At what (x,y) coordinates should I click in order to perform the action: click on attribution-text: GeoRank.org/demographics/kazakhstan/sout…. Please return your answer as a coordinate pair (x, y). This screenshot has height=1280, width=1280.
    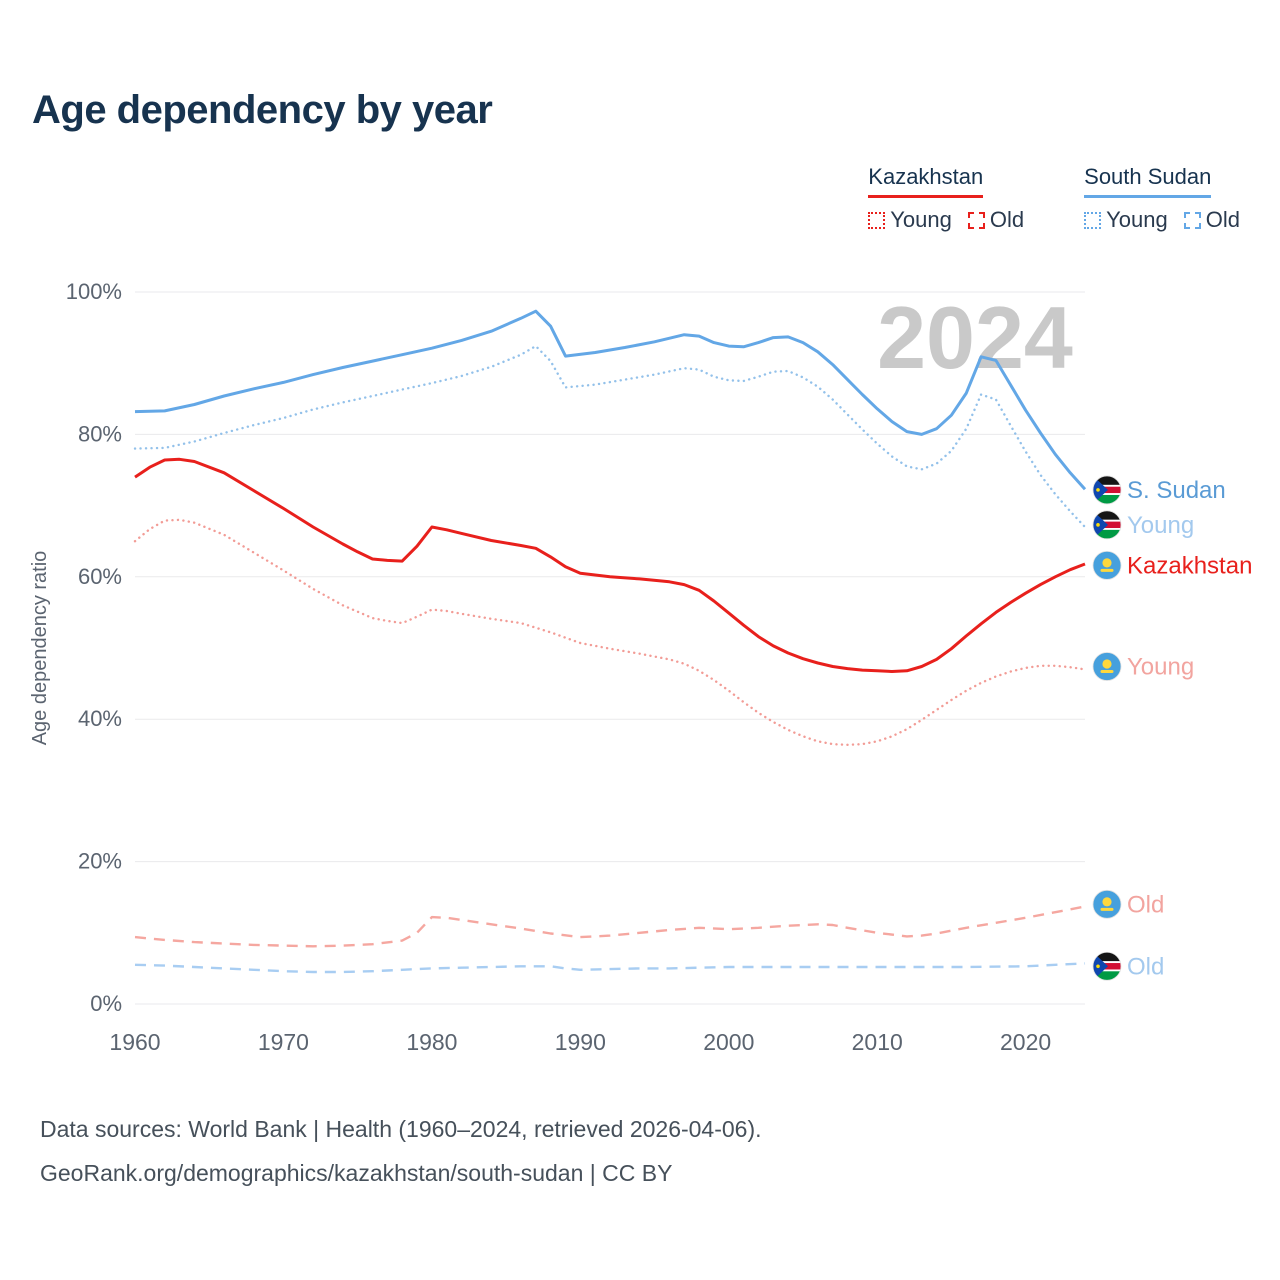
    Looking at the image, I should click on (356, 1172).